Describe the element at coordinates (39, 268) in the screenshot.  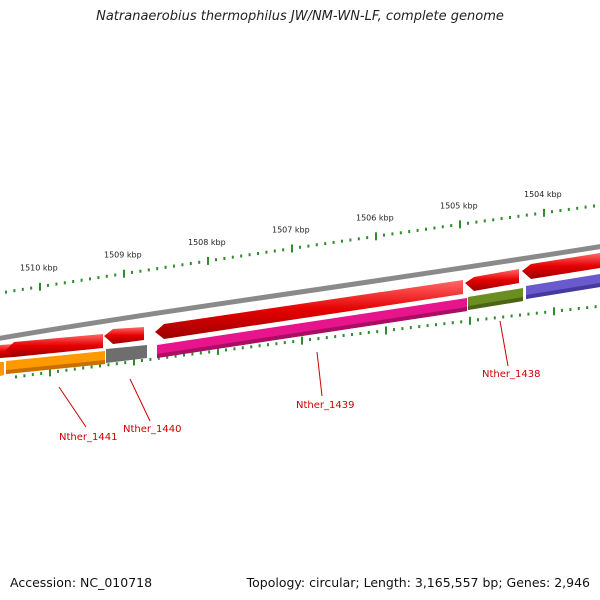
I see `tick-label: 1510 kbp` at that location.